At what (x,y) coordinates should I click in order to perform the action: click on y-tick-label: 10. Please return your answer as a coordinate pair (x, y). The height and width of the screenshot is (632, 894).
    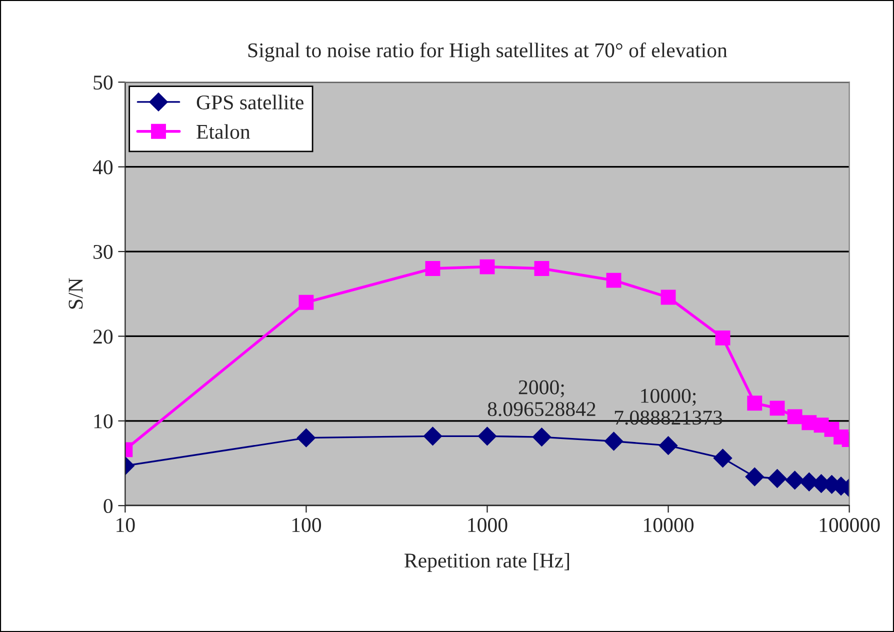
    Looking at the image, I should click on (103, 421).